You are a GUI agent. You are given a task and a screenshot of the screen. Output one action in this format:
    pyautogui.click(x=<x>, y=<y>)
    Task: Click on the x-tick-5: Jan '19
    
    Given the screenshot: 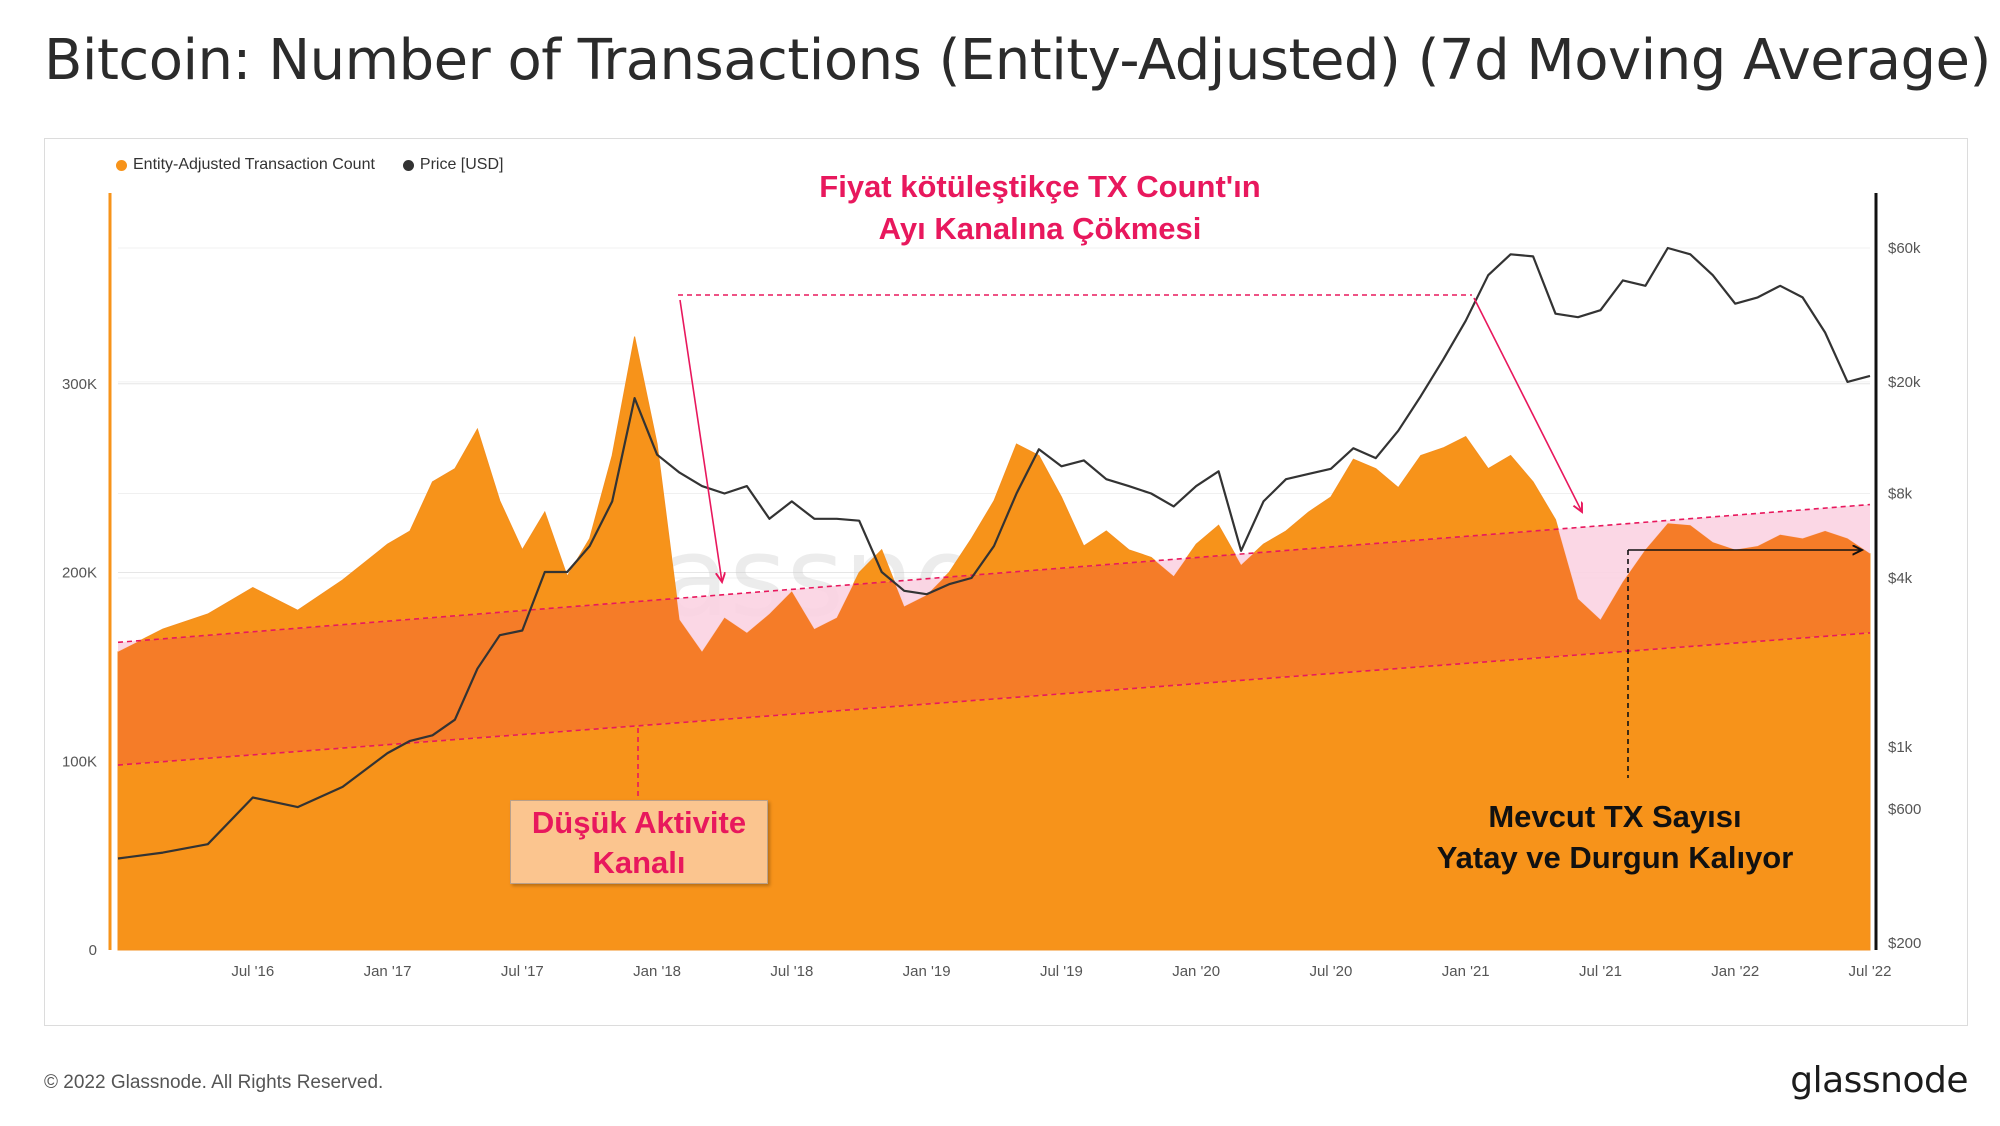 What is the action you would take?
    pyautogui.click(x=927, y=971)
    